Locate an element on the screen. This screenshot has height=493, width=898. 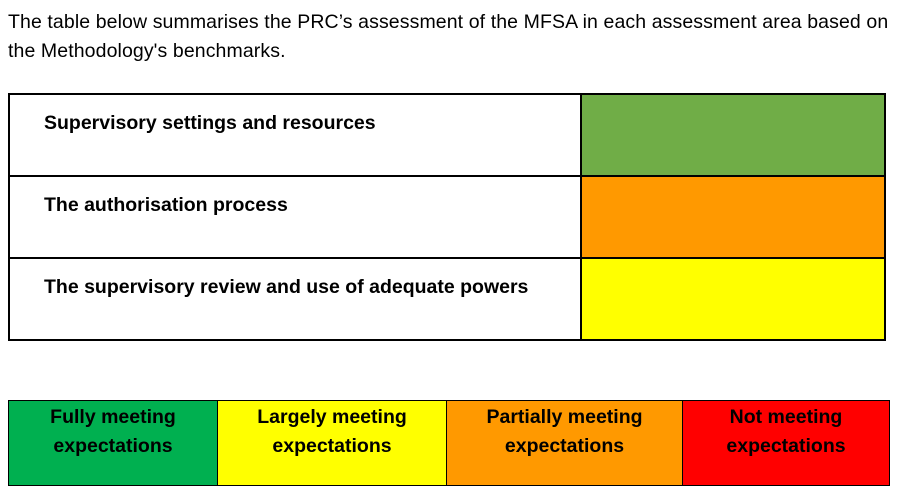
assessment-area-label: Supervisory settings and resources is located at coordinates (210, 123).